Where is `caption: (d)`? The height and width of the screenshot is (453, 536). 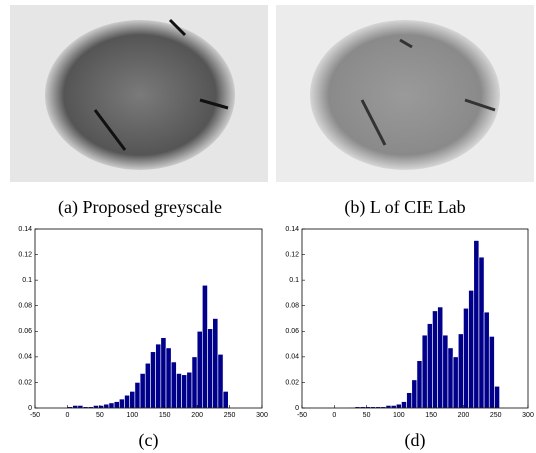
caption: (d) is located at coordinates (415, 440).